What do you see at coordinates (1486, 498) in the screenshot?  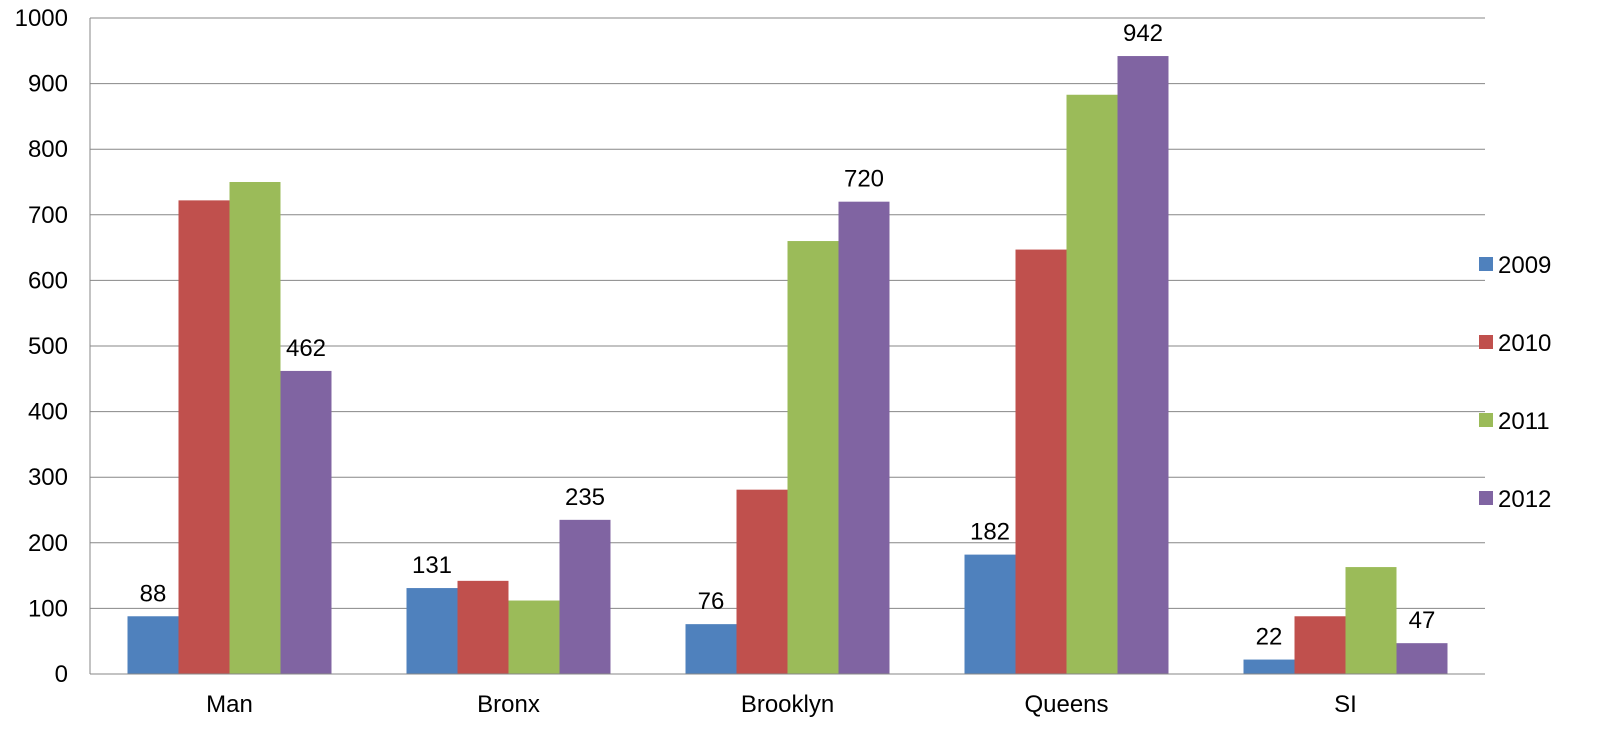 I see `legend-swatch-2012` at bounding box center [1486, 498].